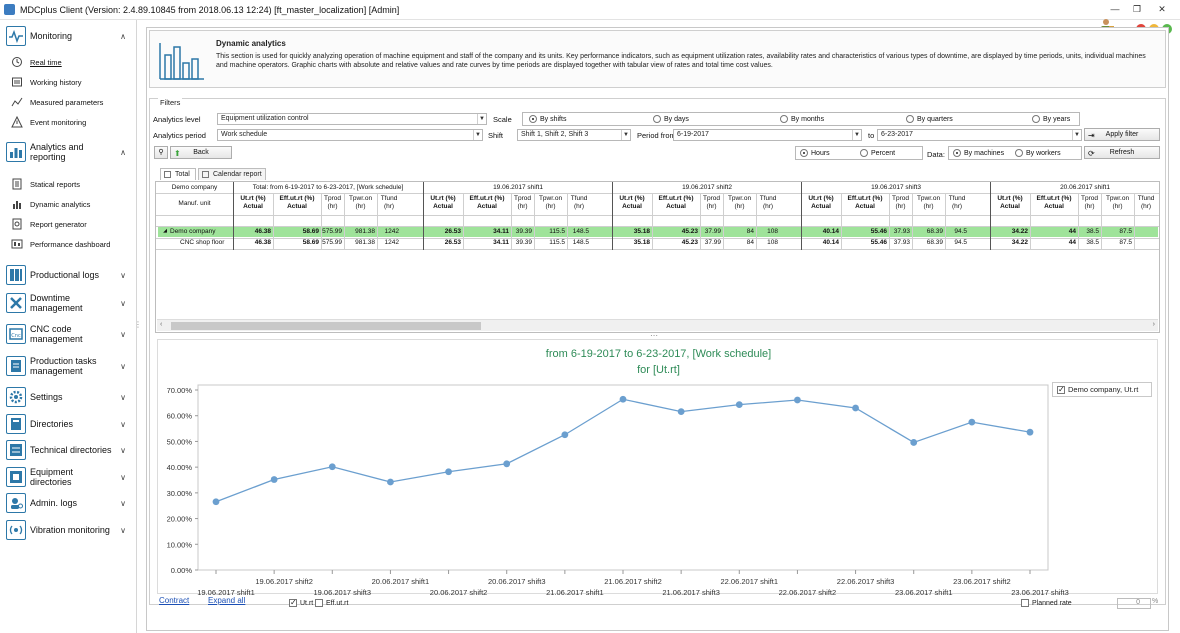 The height and width of the screenshot is (633, 1180). I want to click on data-point, so click(332, 467).